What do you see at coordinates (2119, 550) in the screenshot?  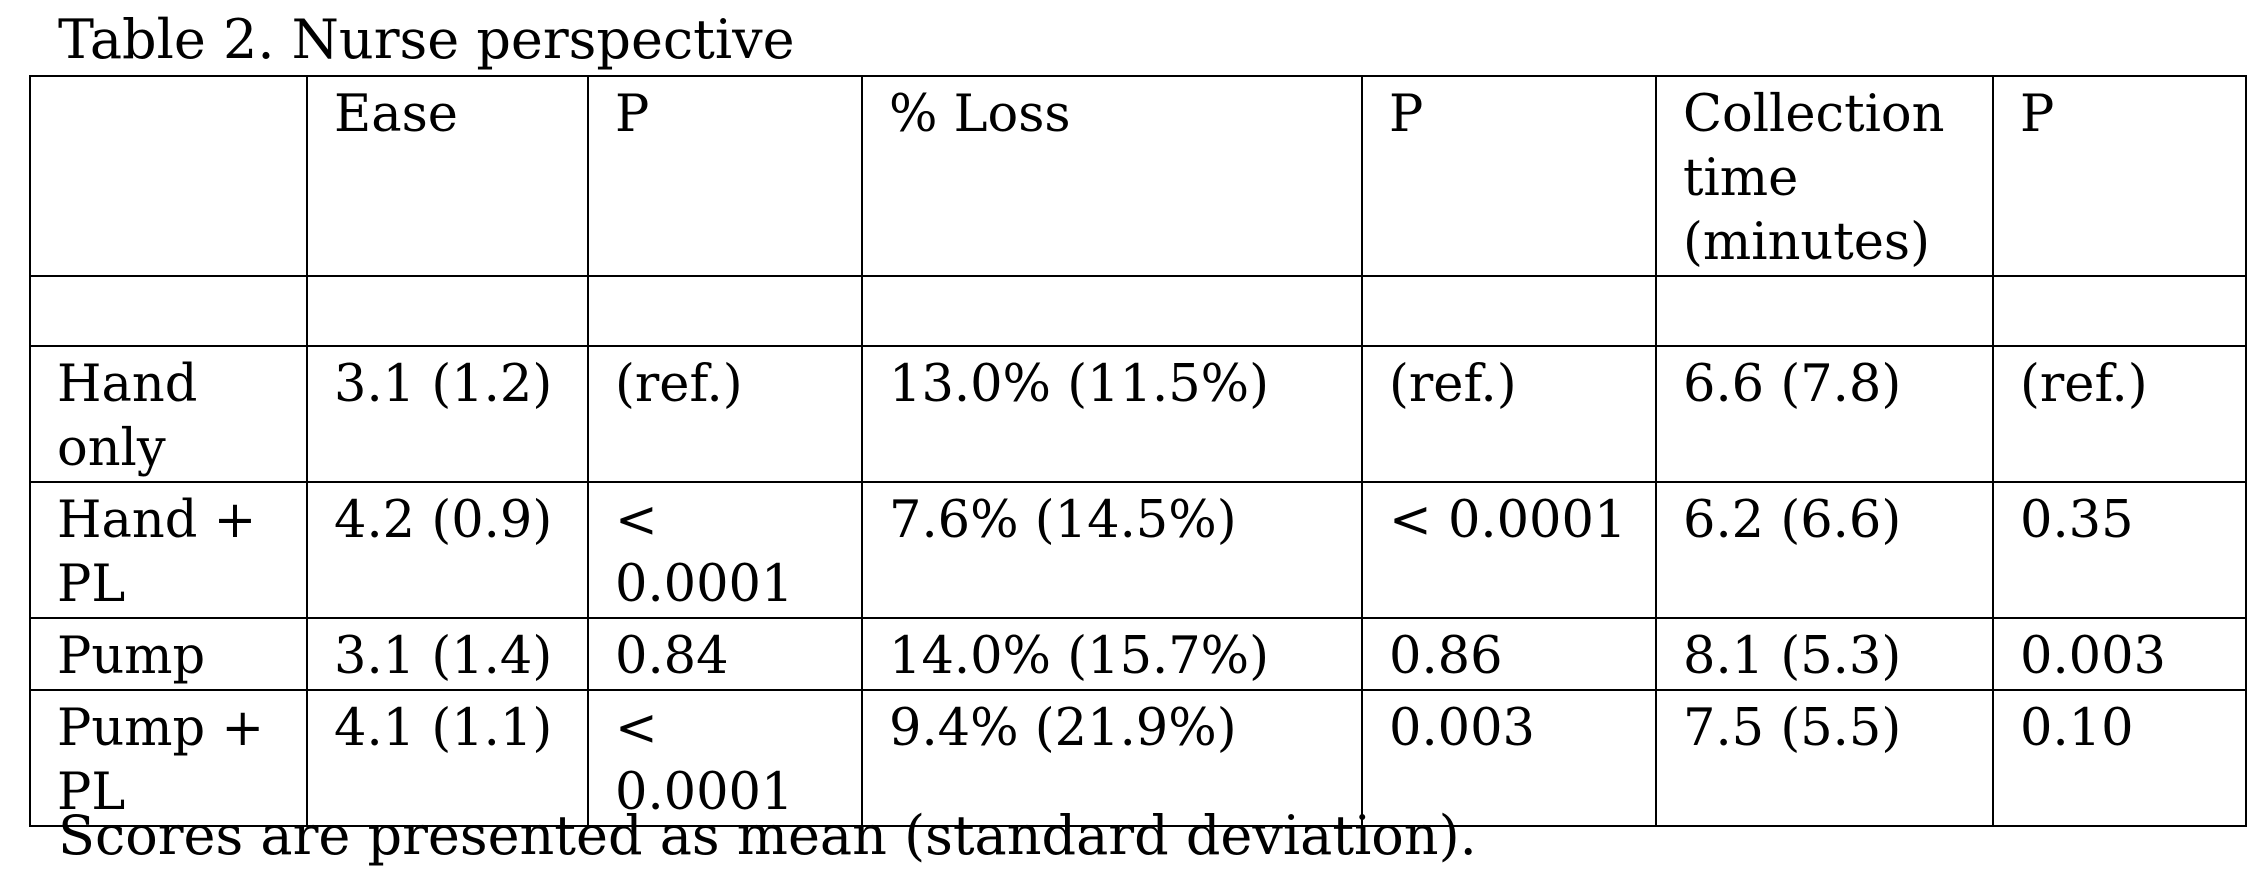 I see `table-cell: 0.35` at bounding box center [2119, 550].